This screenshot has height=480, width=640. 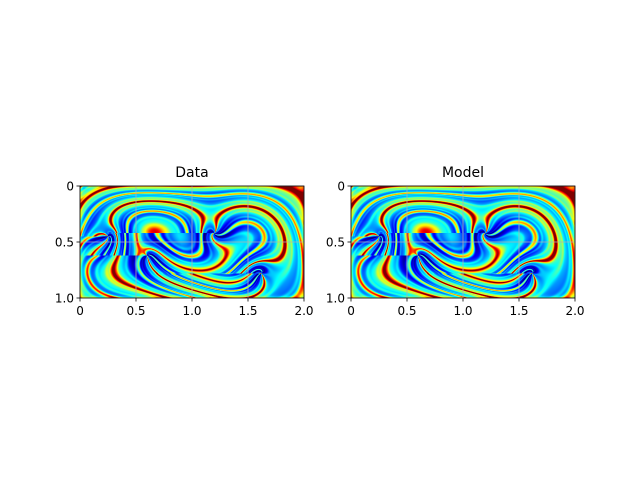 I want to click on subplot-title: Data, so click(x=191, y=173).